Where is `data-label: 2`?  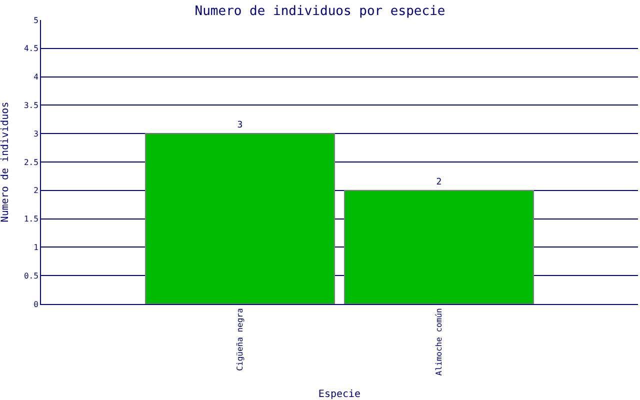 data-label: 2 is located at coordinates (439, 182).